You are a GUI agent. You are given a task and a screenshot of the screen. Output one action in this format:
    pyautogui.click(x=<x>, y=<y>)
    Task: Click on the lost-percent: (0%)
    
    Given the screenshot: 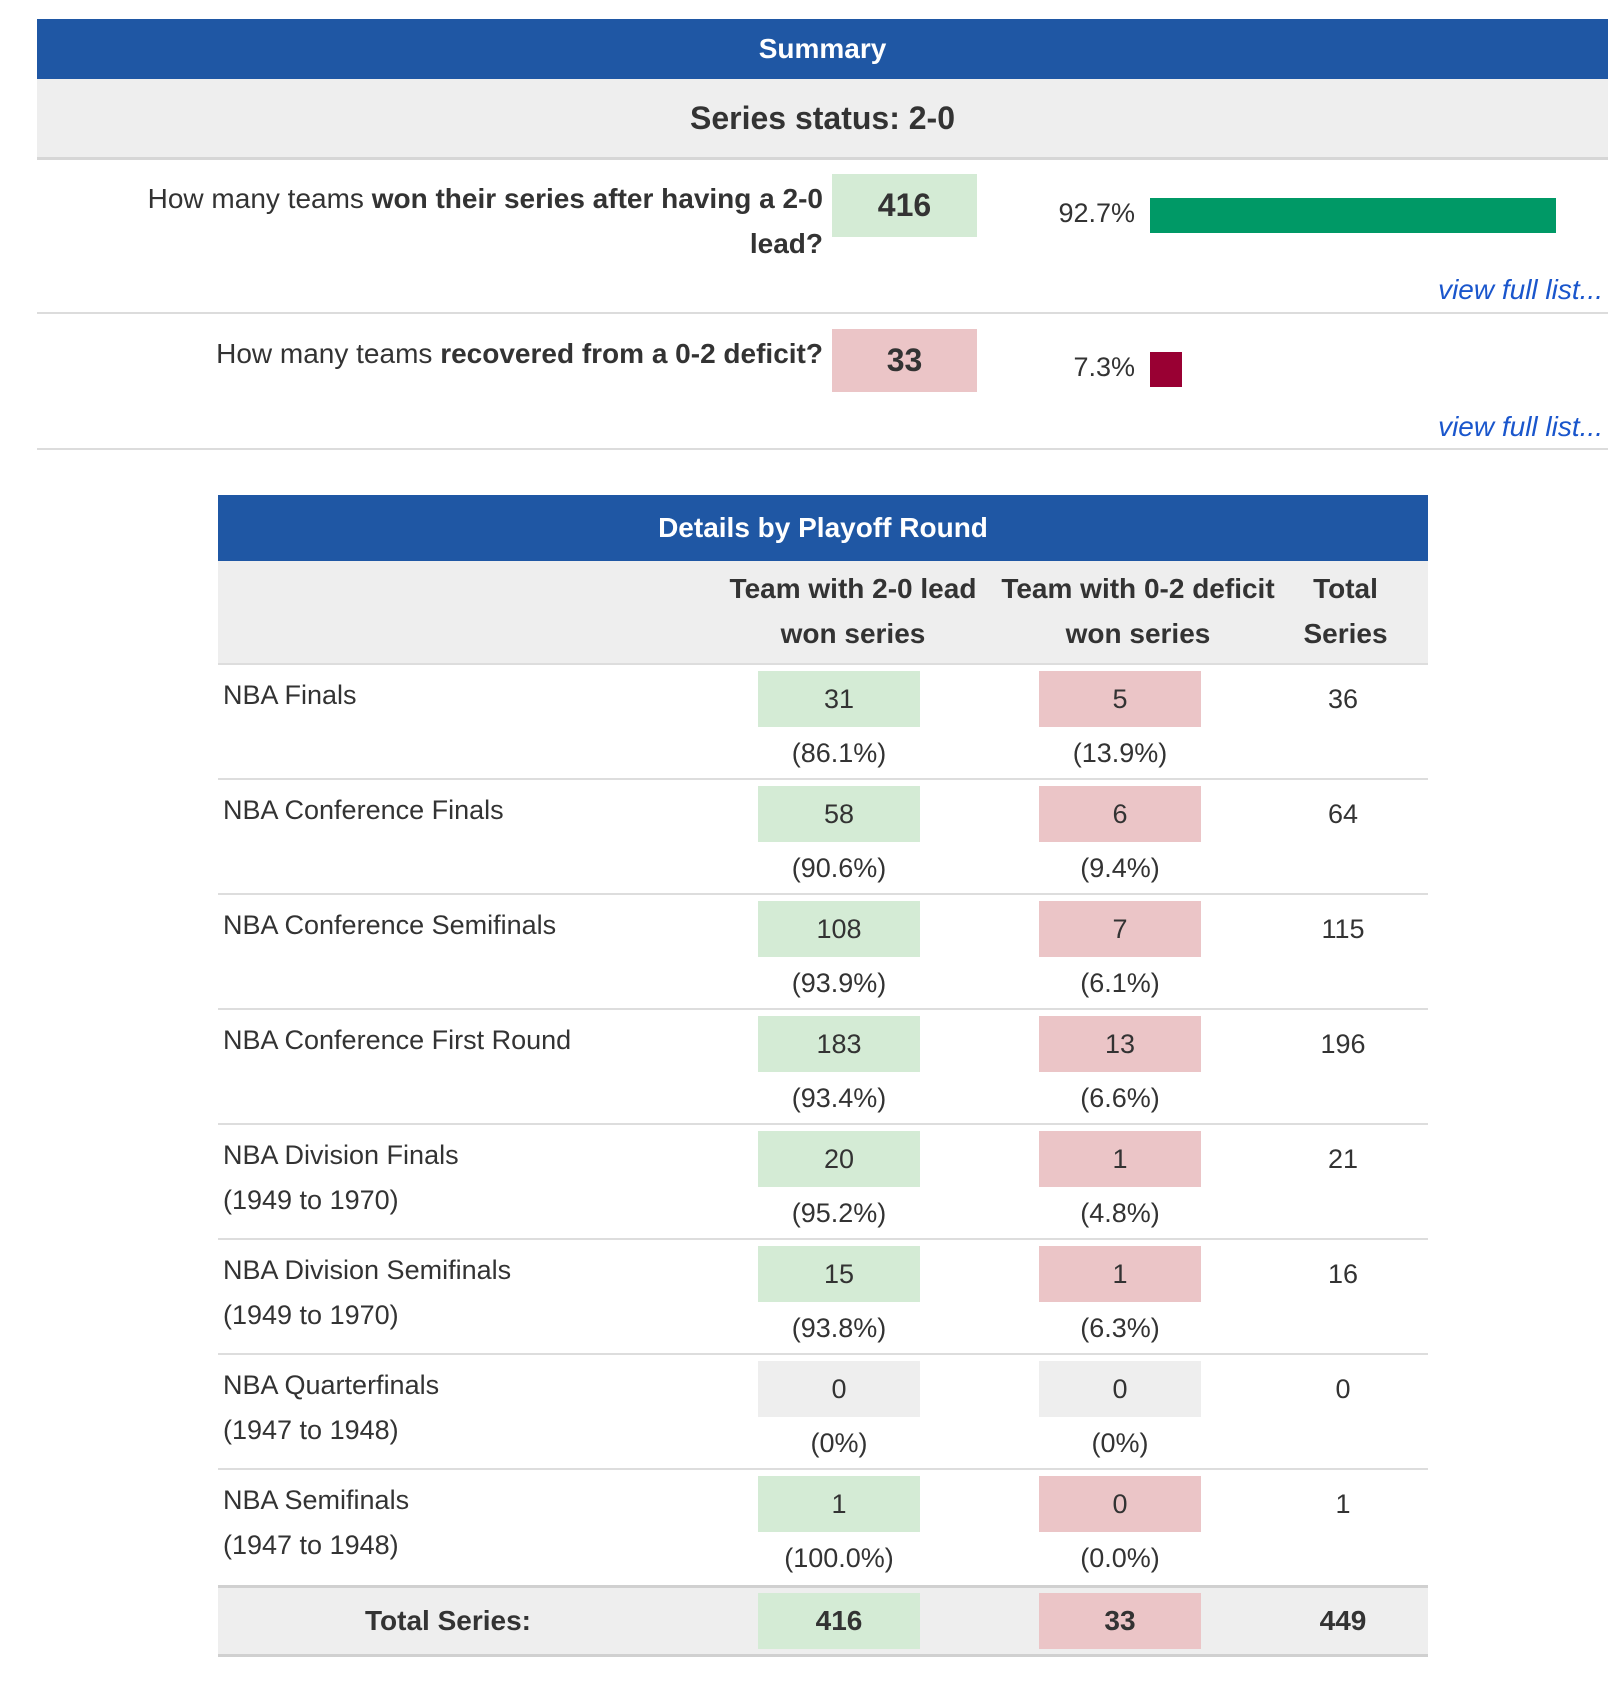 What is the action you would take?
    pyautogui.click(x=1120, y=1443)
    